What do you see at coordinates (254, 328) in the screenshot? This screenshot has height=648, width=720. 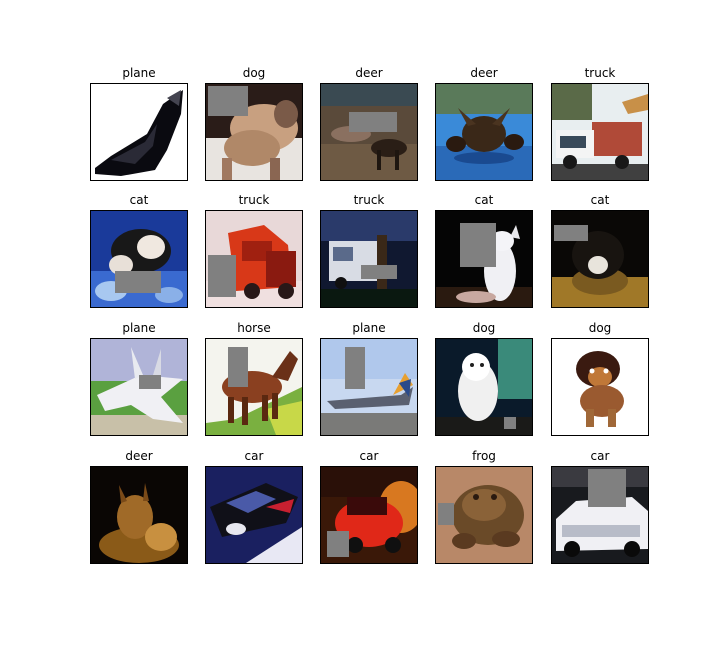 I see `image-label: horse` at bounding box center [254, 328].